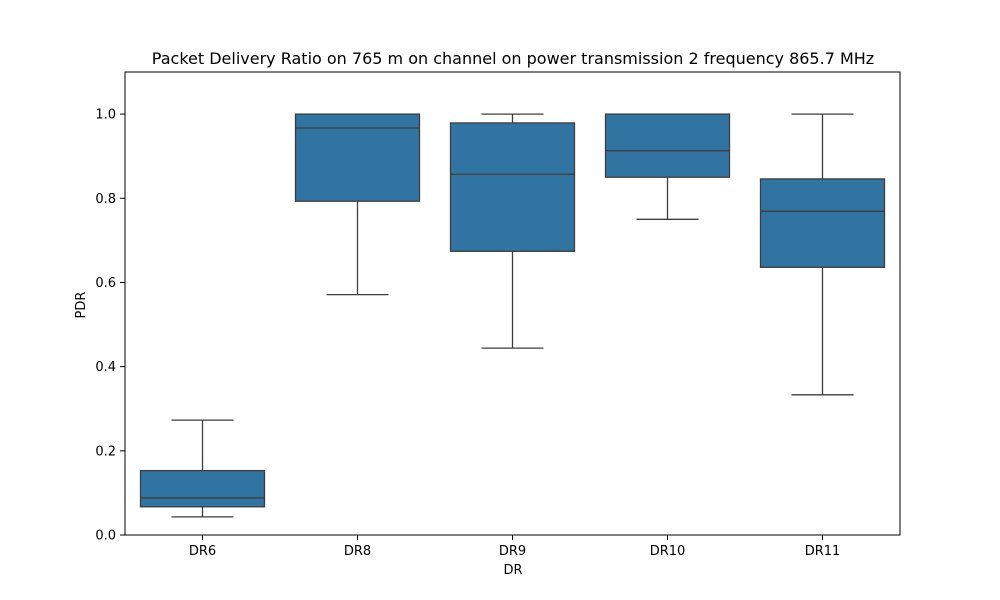 The width and height of the screenshot is (1000, 600). What do you see at coordinates (512, 570) in the screenshot?
I see `x-axis-label: DR` at bounding box center [512, 570].